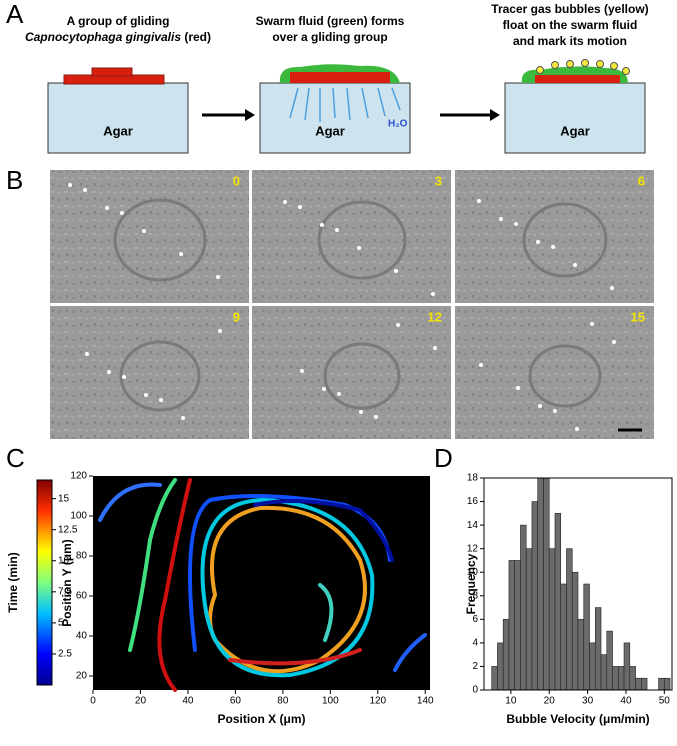 The height and width of the screenshot is (746, 677). I want to click on x-tick-label: 0, so click(93, 701).